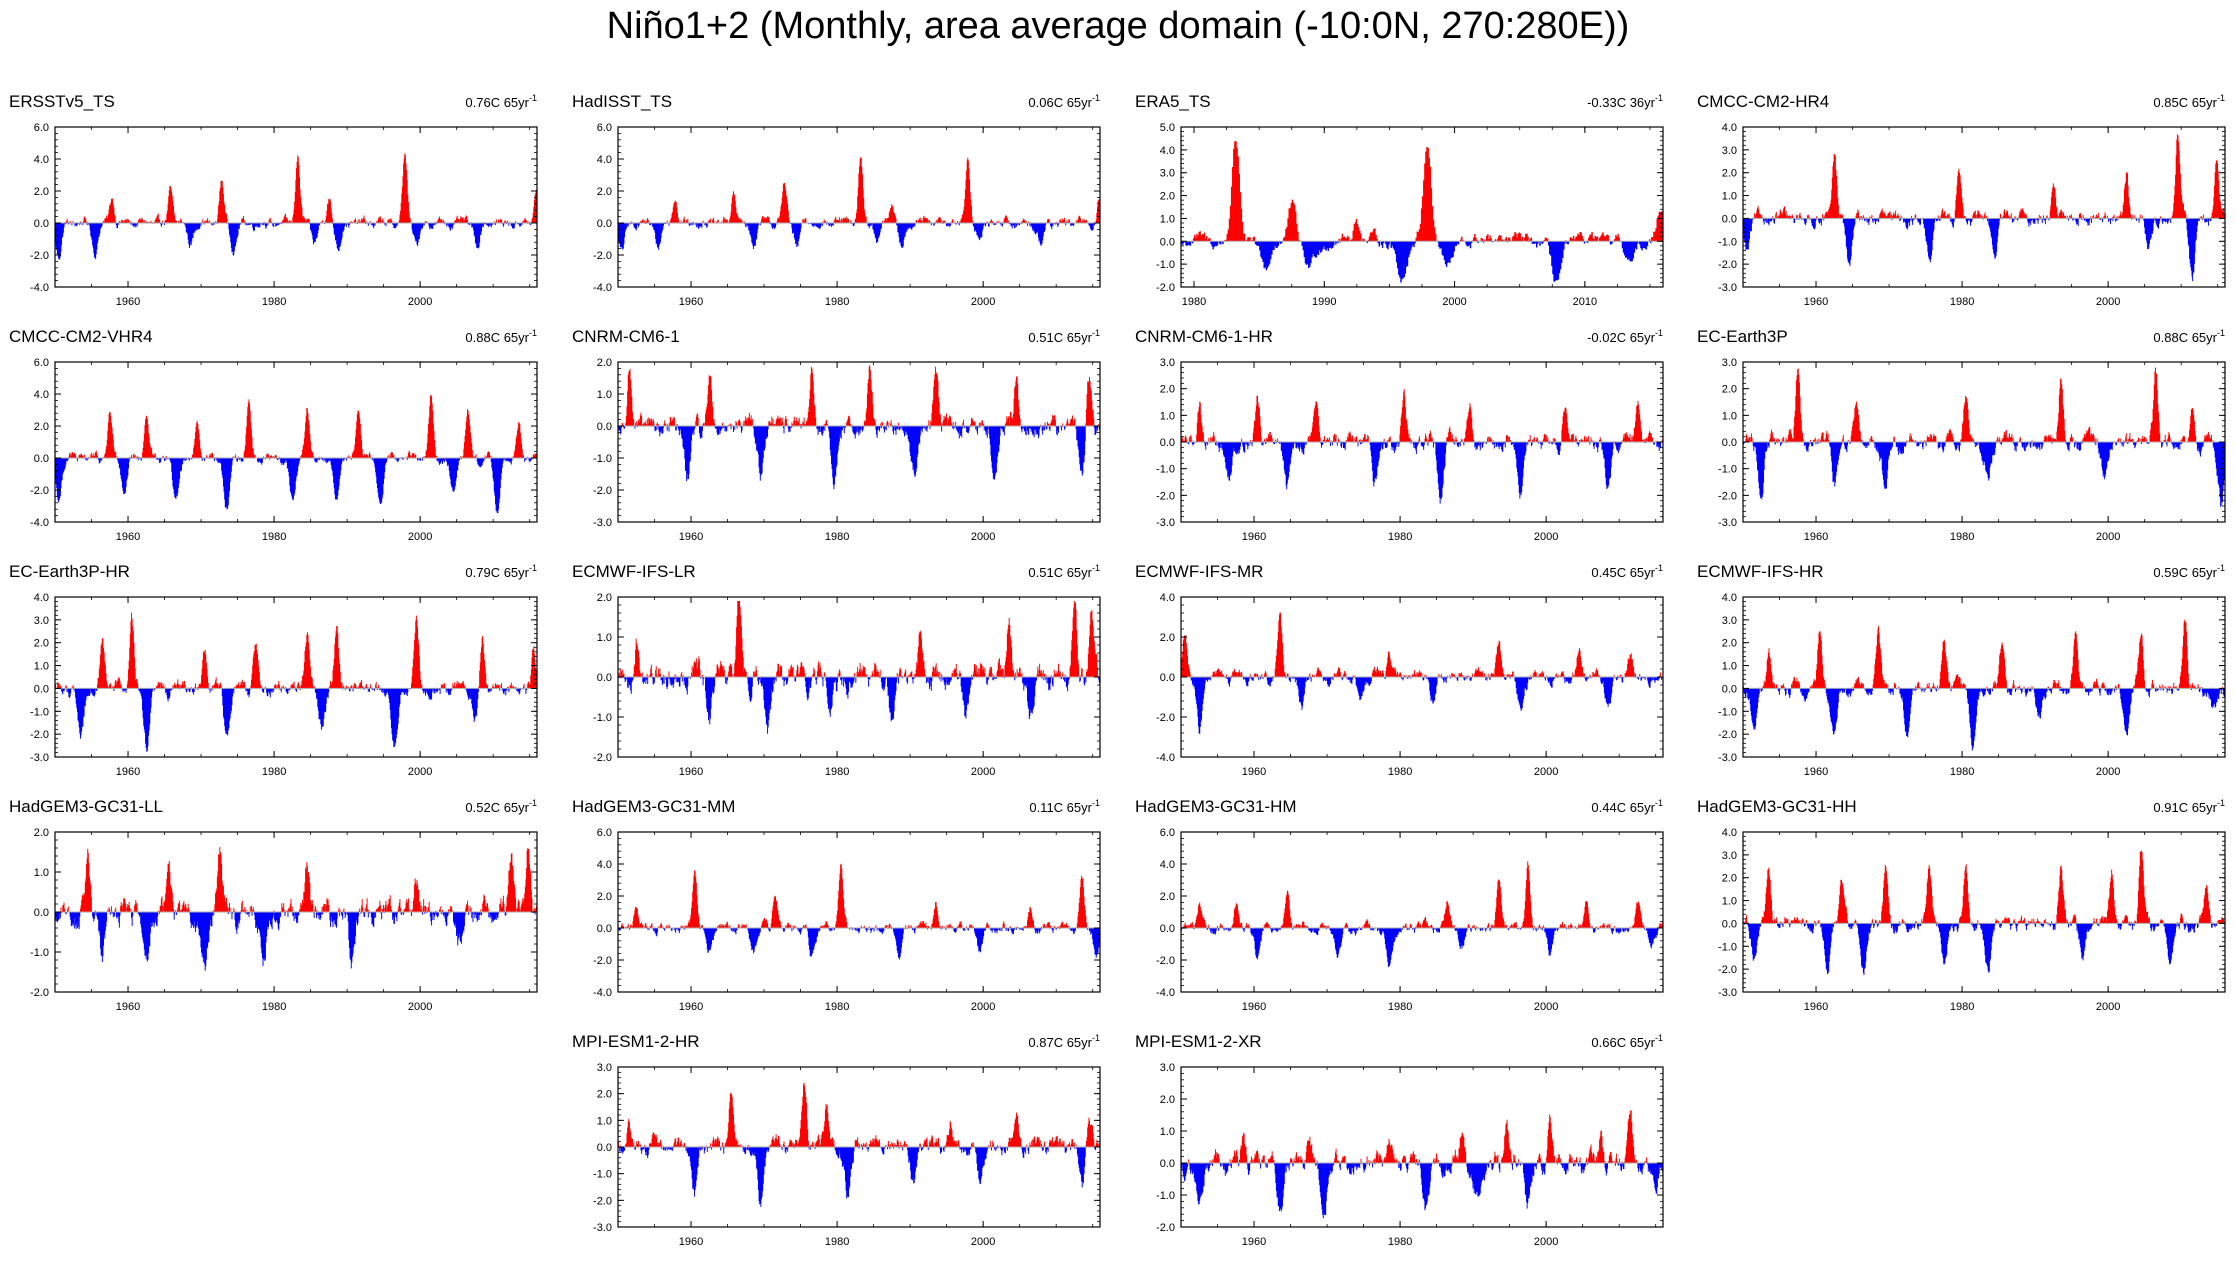 The width and height of the screenshot is (2236, 1261). Describe the element at coordinates (1167, 174) in the screenshot. I see `y-tick-label: 3.0` at that location.